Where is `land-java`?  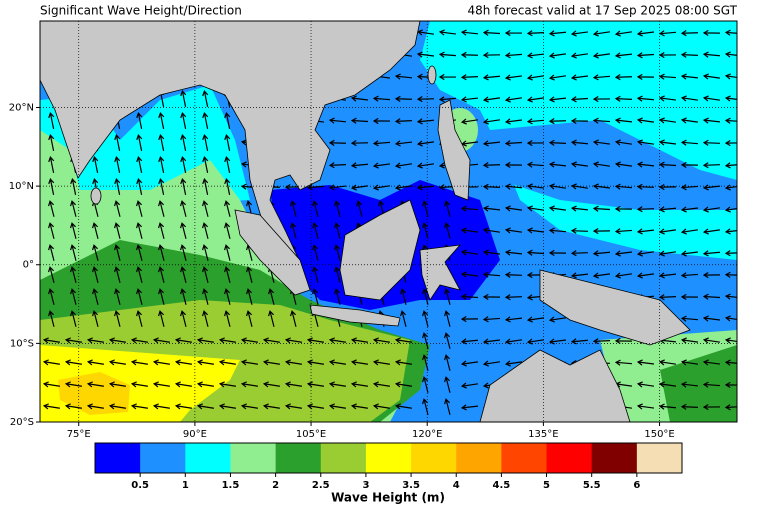
land-java is located at coordinates (355, 315).